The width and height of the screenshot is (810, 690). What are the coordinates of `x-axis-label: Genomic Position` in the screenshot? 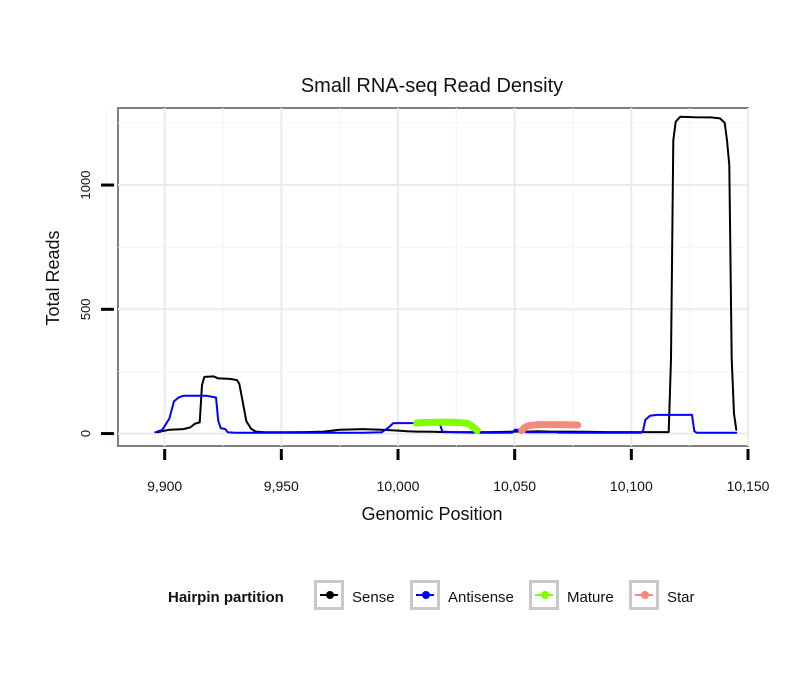 It's located at (431, 514).